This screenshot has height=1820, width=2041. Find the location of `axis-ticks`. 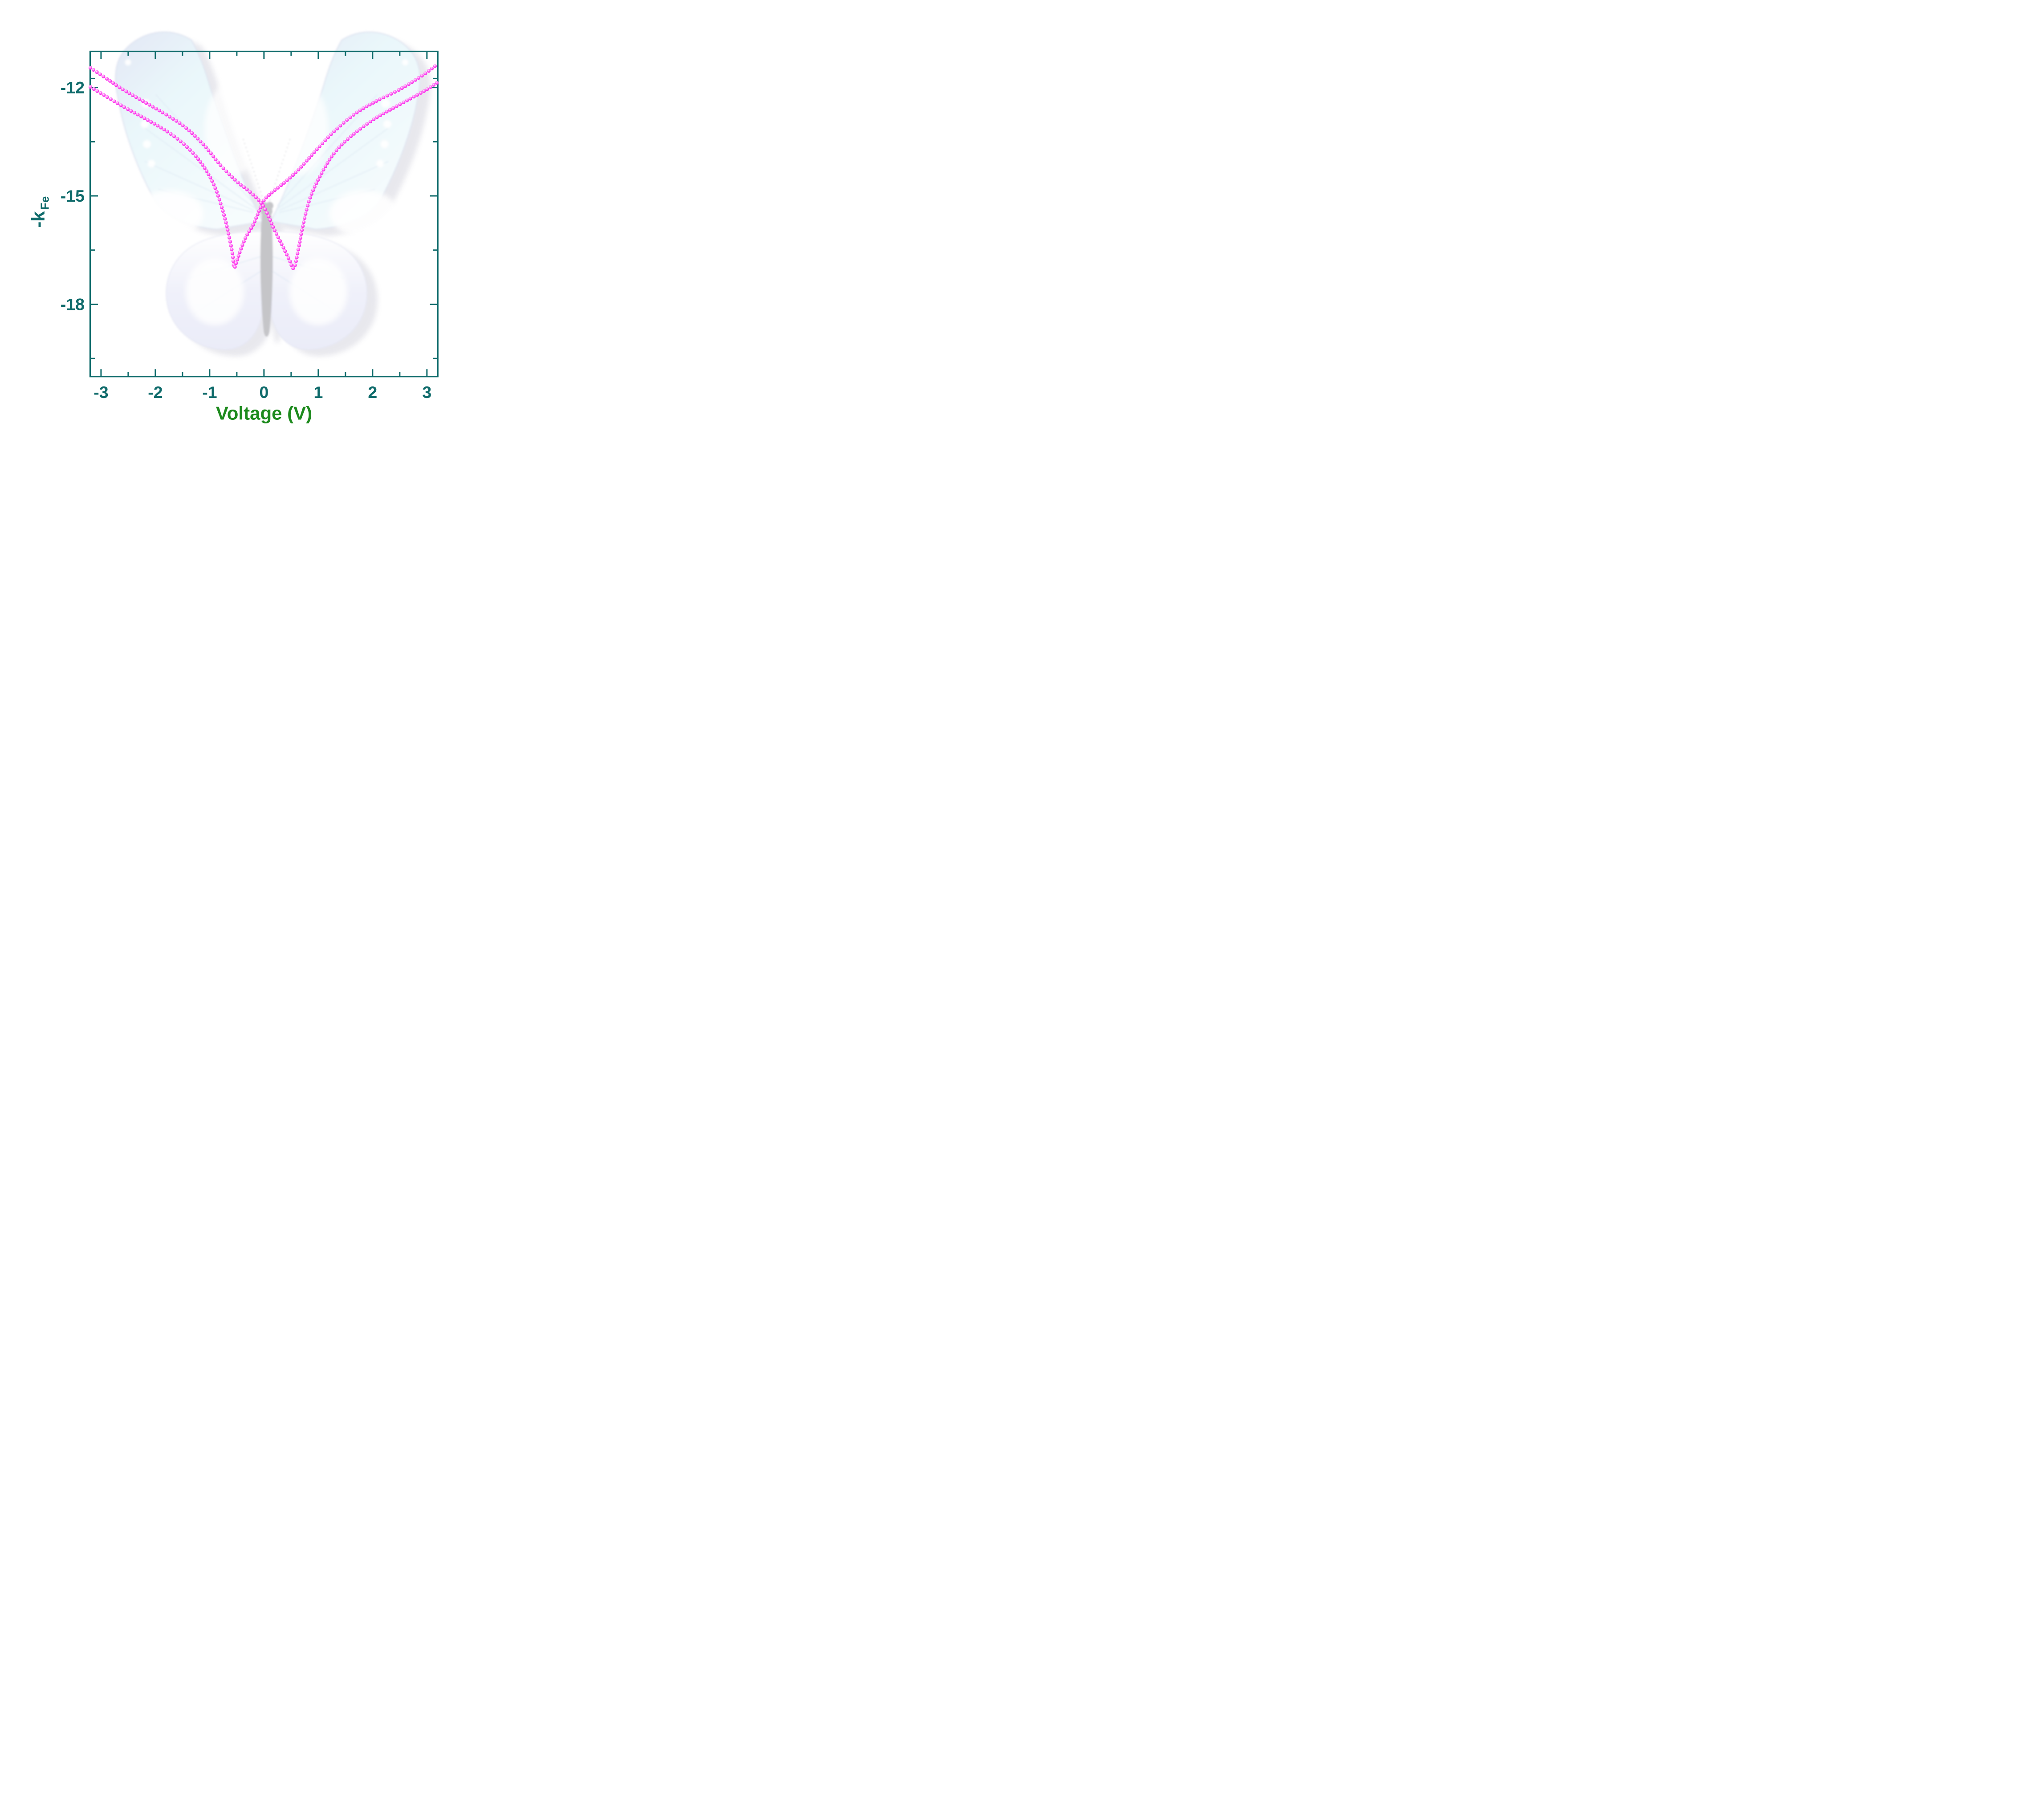

axis-ticks is located at coordinates (264, 214).